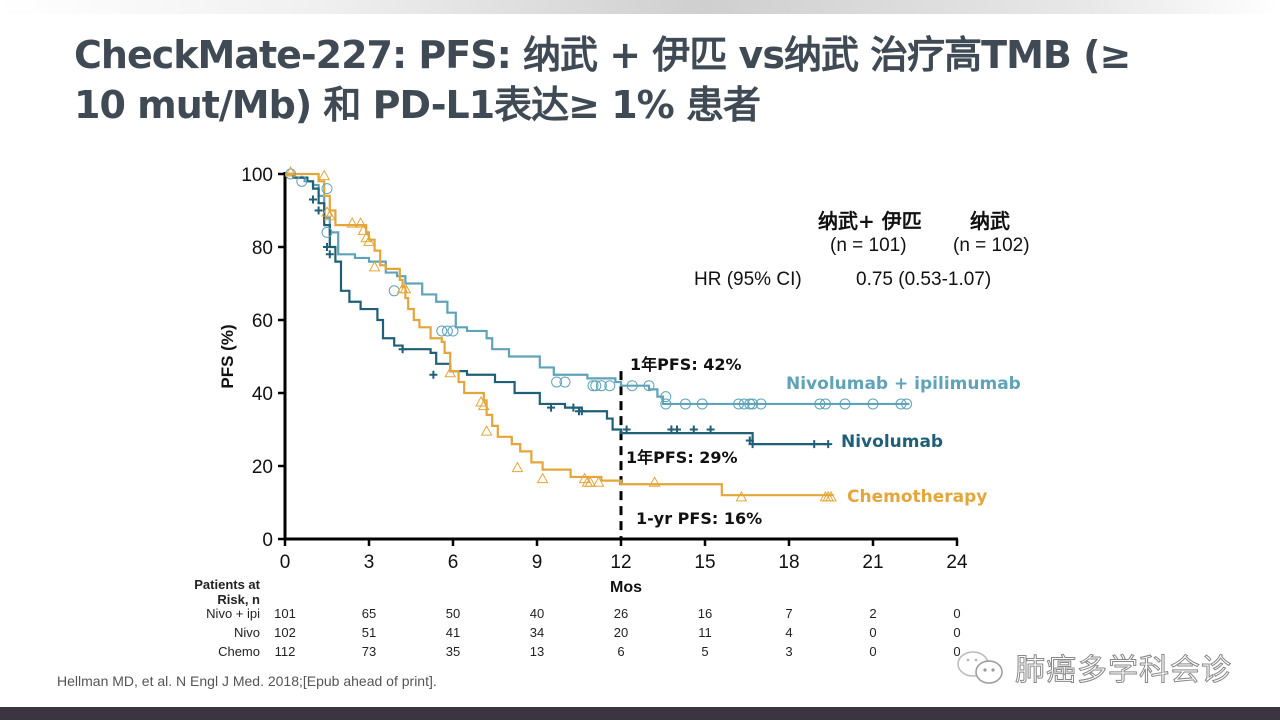 This screenshot has width=1280, height=720. Describe the element at coordinates (620, 562) in the screenshot. I see `x-tick-label: 12` at that location.